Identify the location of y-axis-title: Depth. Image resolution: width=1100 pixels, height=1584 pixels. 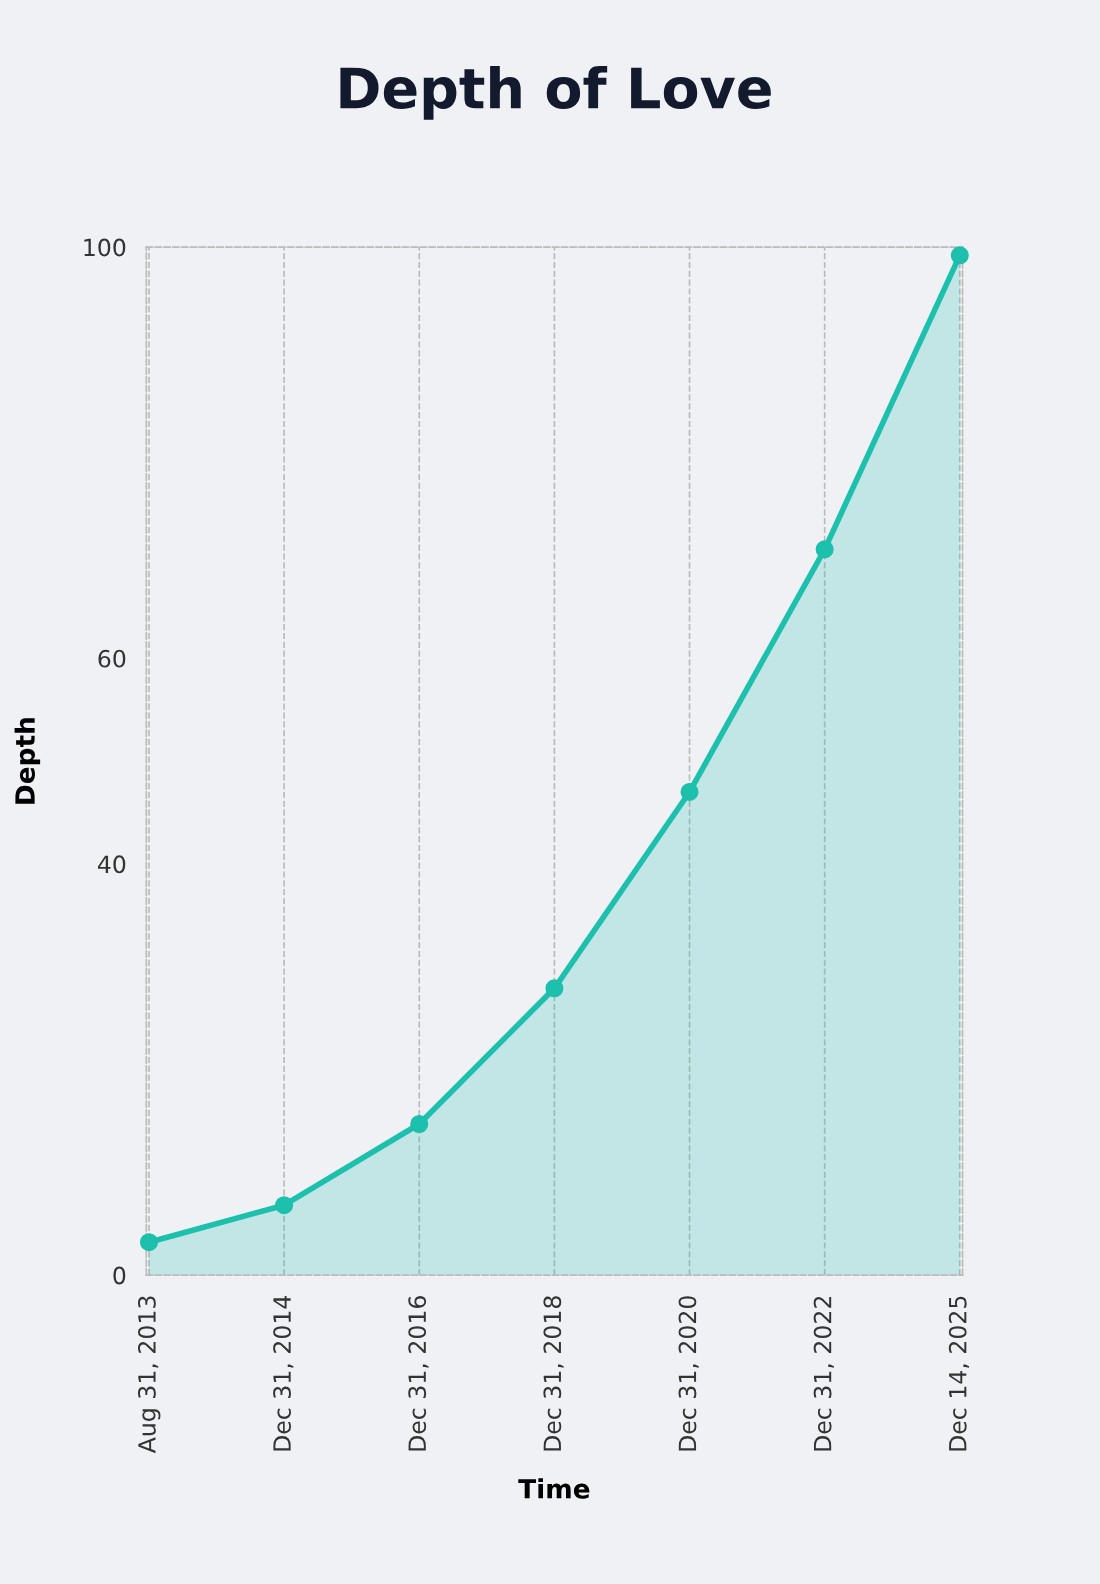
(27, 761).